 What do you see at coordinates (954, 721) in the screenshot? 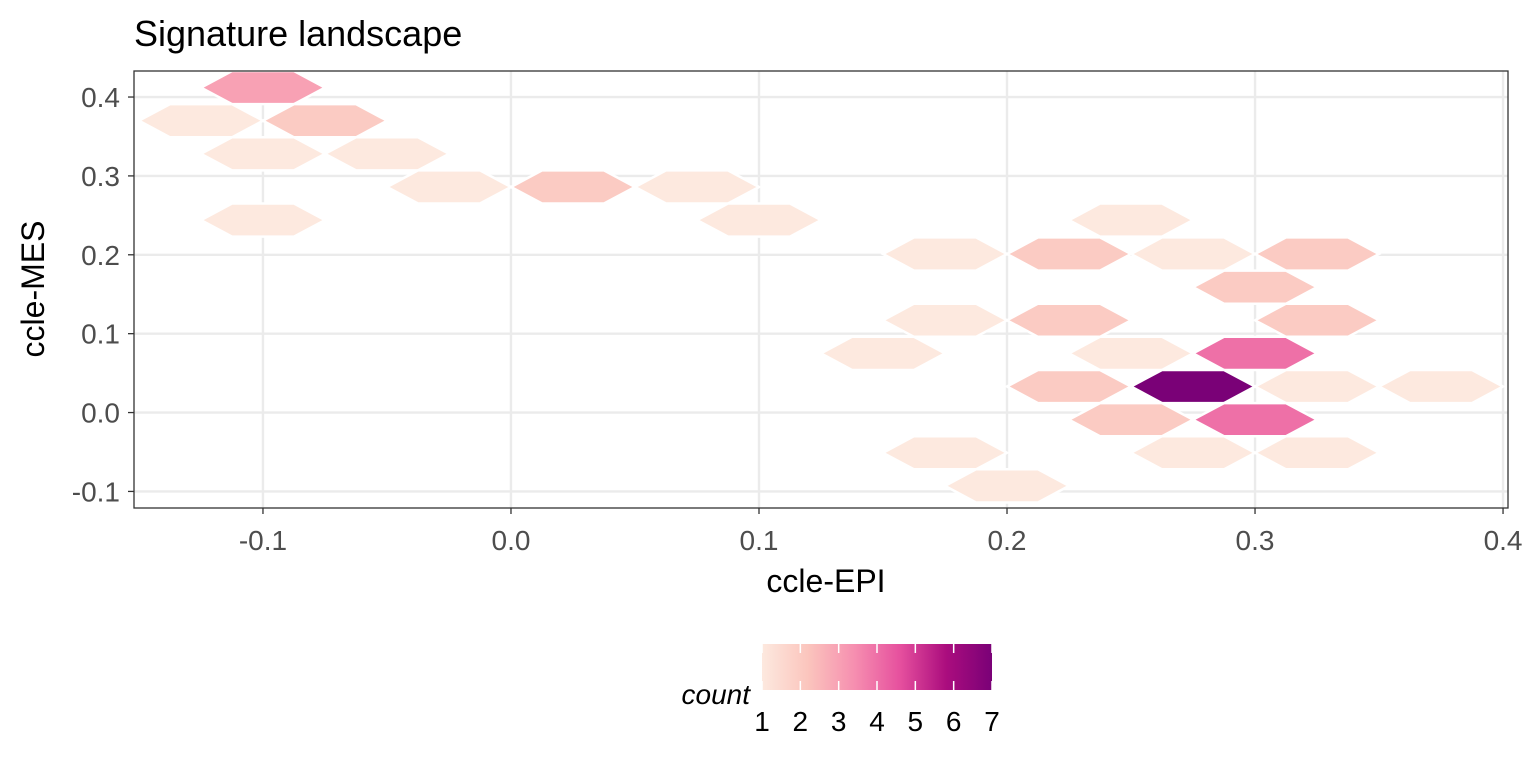
I see `legend-tick-label: 6` at bounding box center [954, 721].